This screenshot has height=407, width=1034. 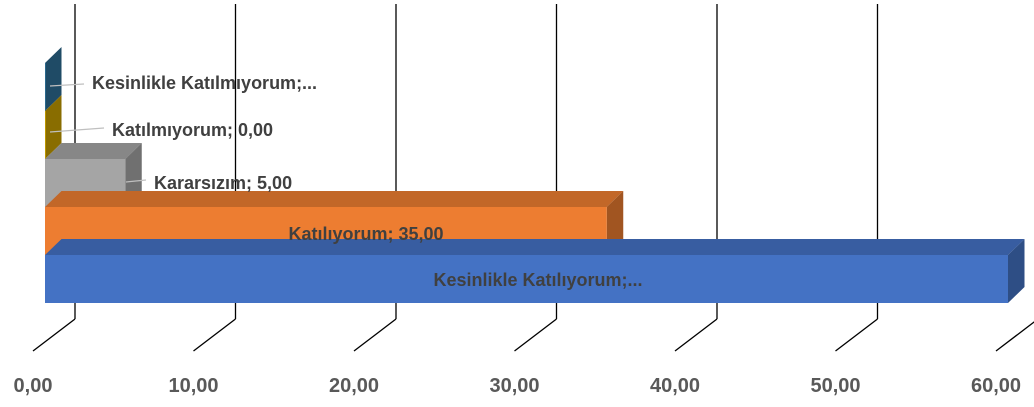 What do you see at coordinates (675, 386) in the screenshot?
I see `x-tick-label: 40,00` at bounding box center [675, 386].